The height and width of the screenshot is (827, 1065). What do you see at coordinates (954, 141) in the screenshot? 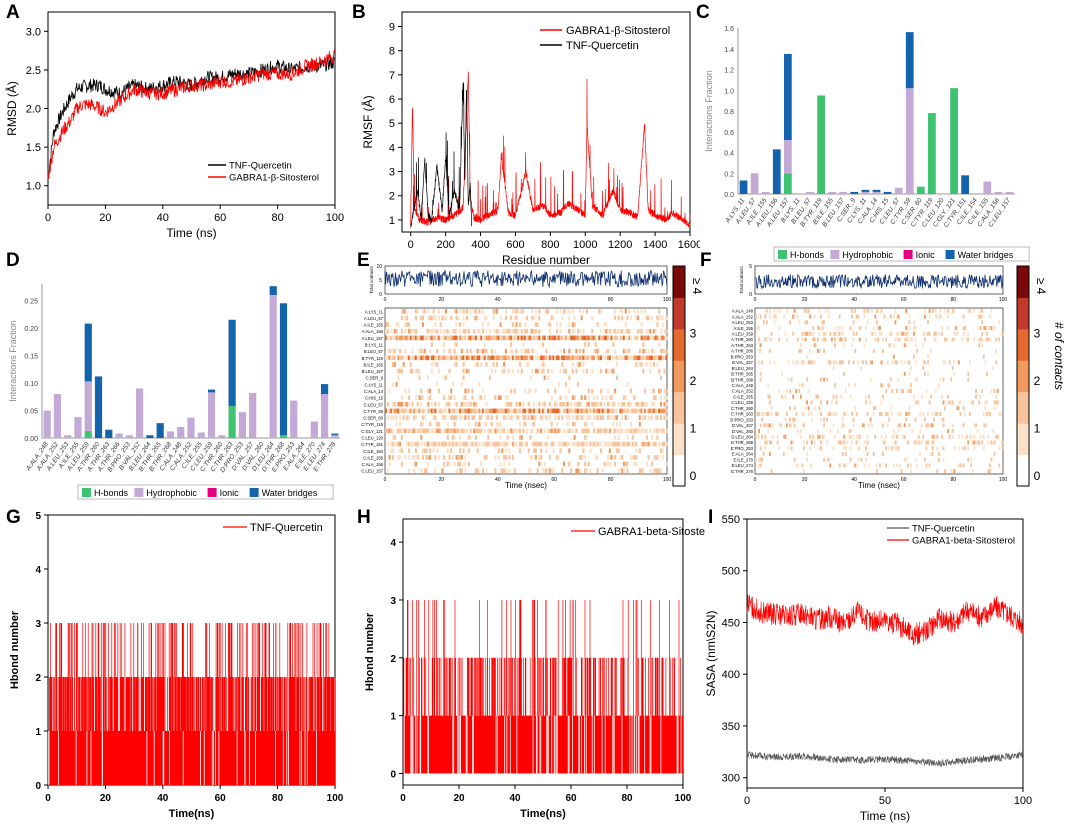
I see `bar-h-bonds` at bounding box center [954, 141].